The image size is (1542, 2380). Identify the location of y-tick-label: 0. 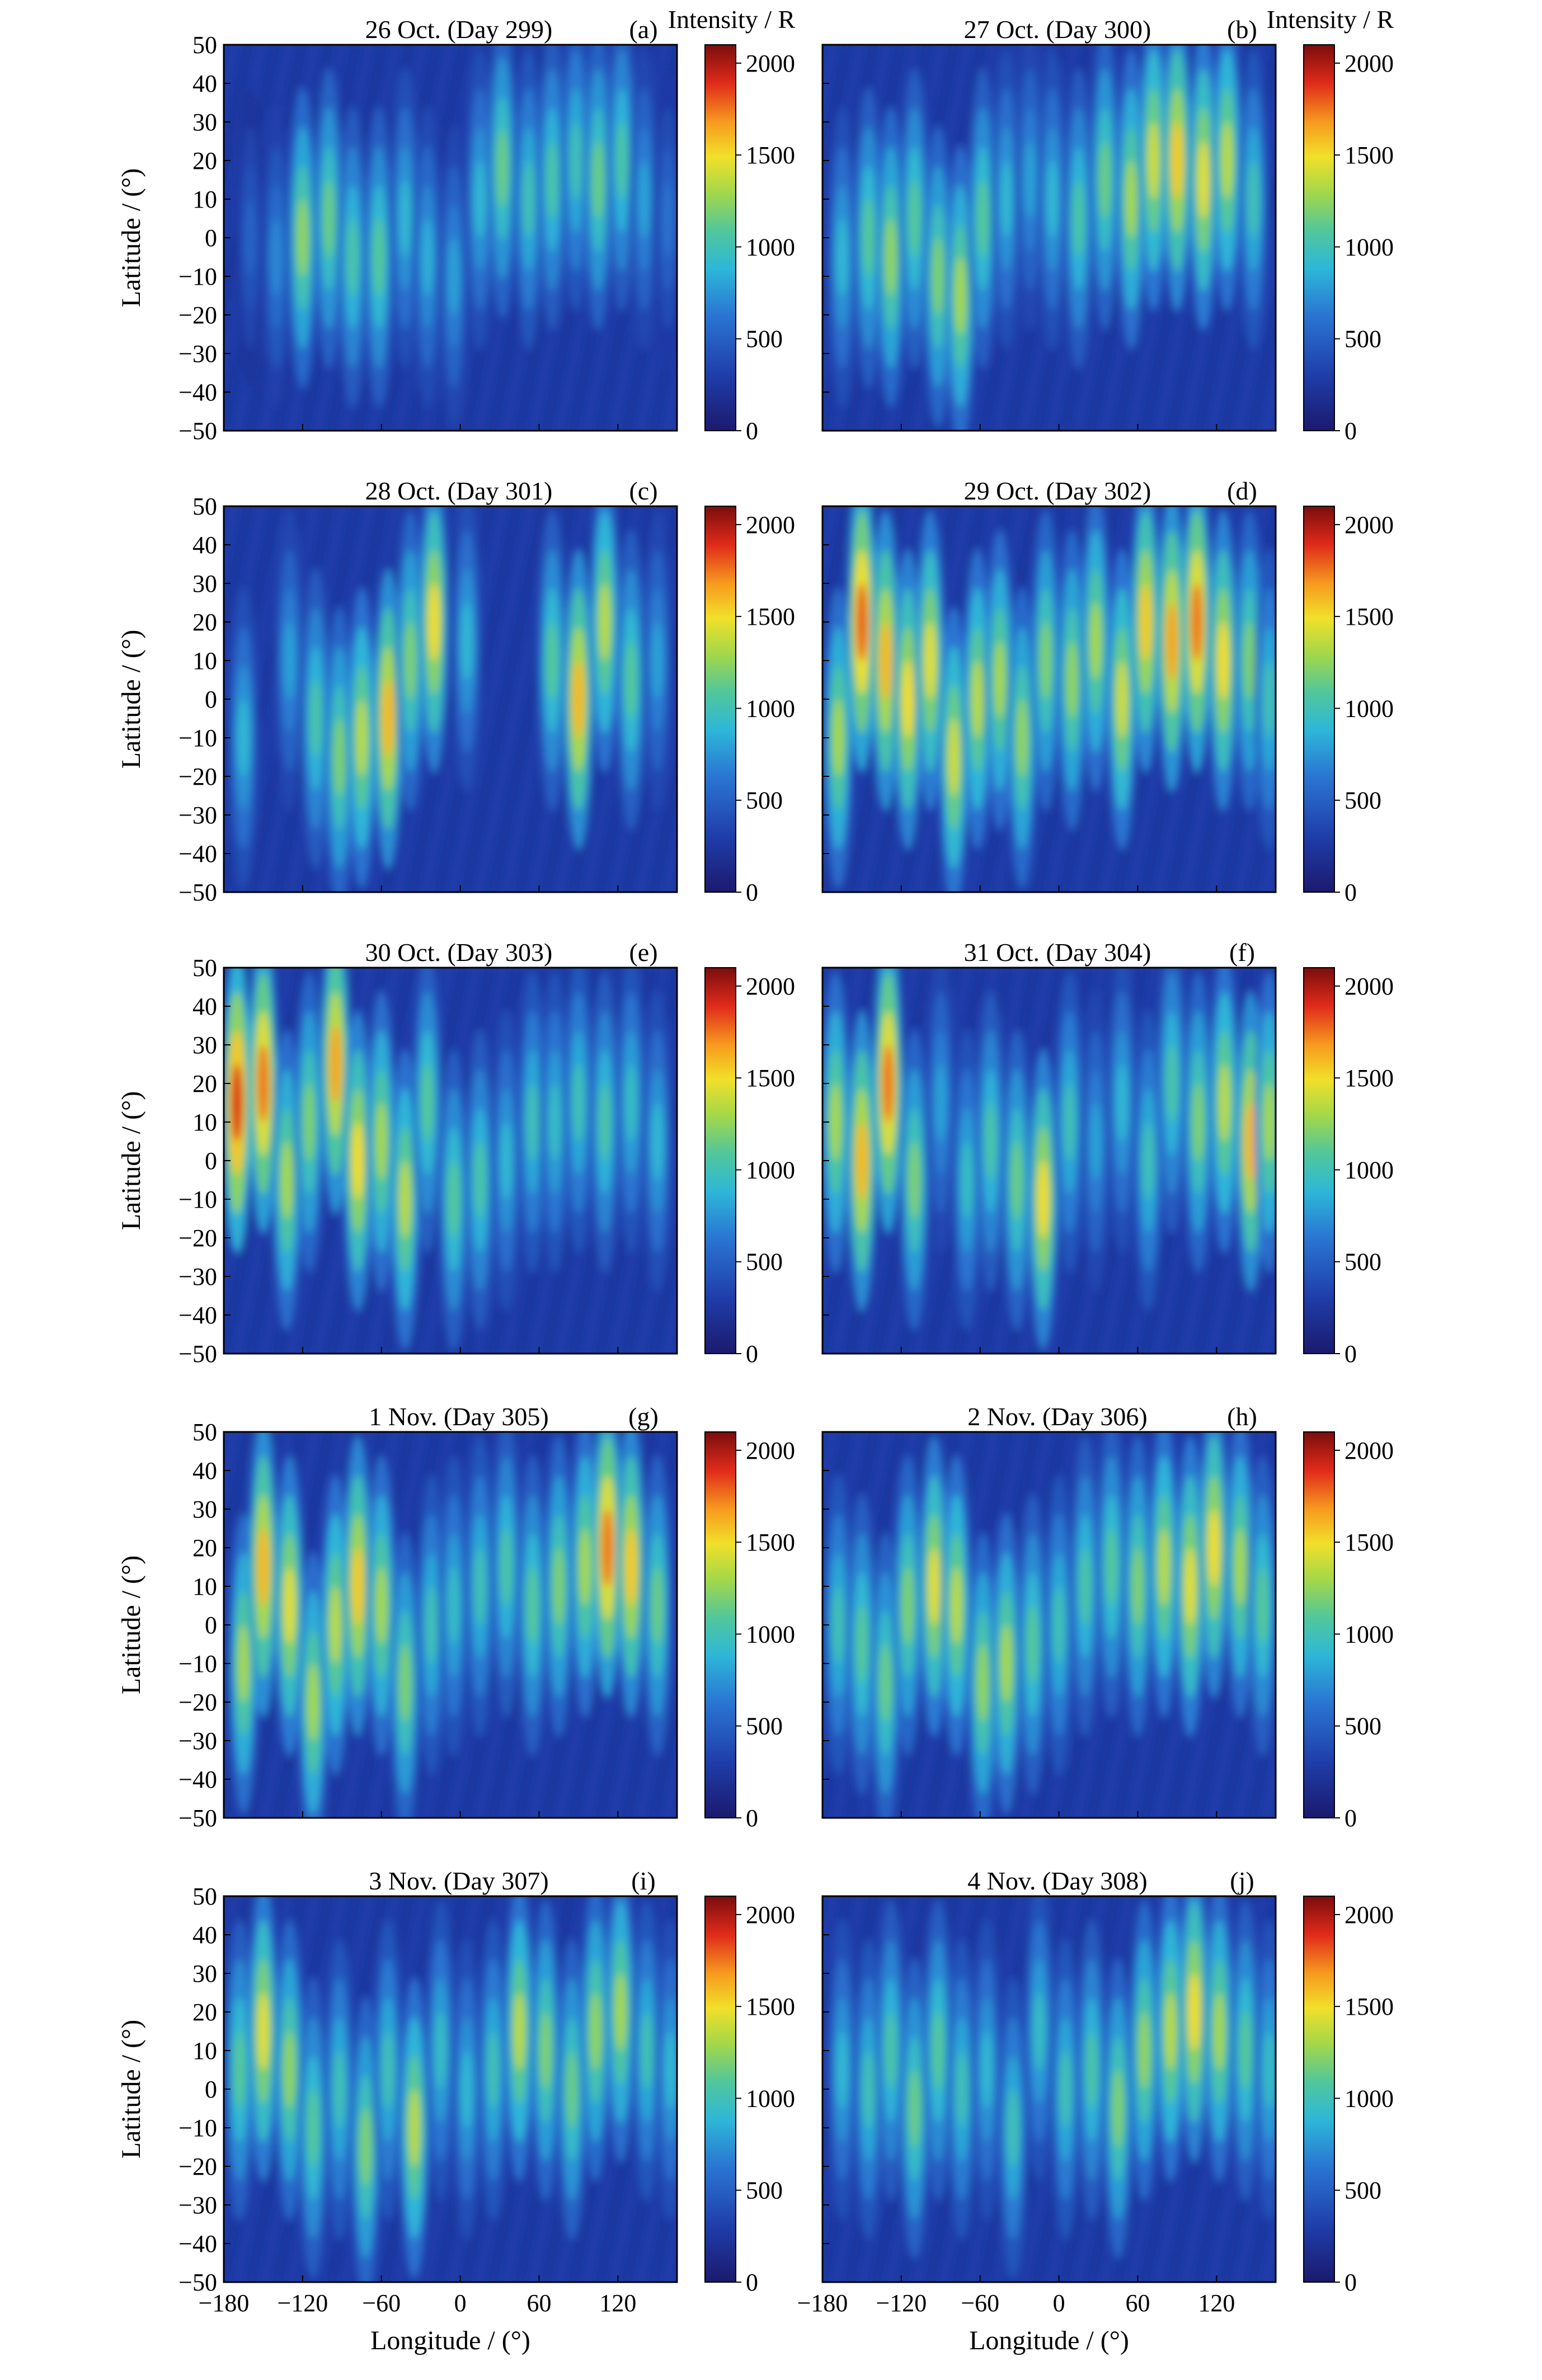
(211, 1161).